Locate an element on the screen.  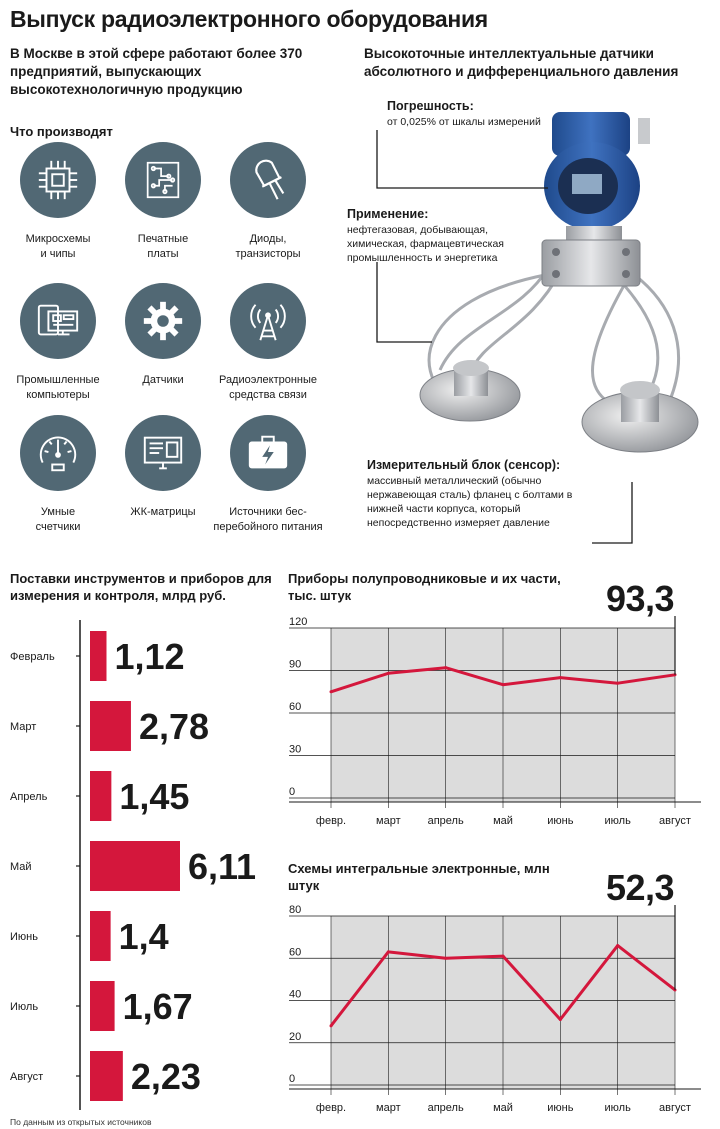
product-radio: Радиоэлектронные средства связи is located at coordinates (268, 343).